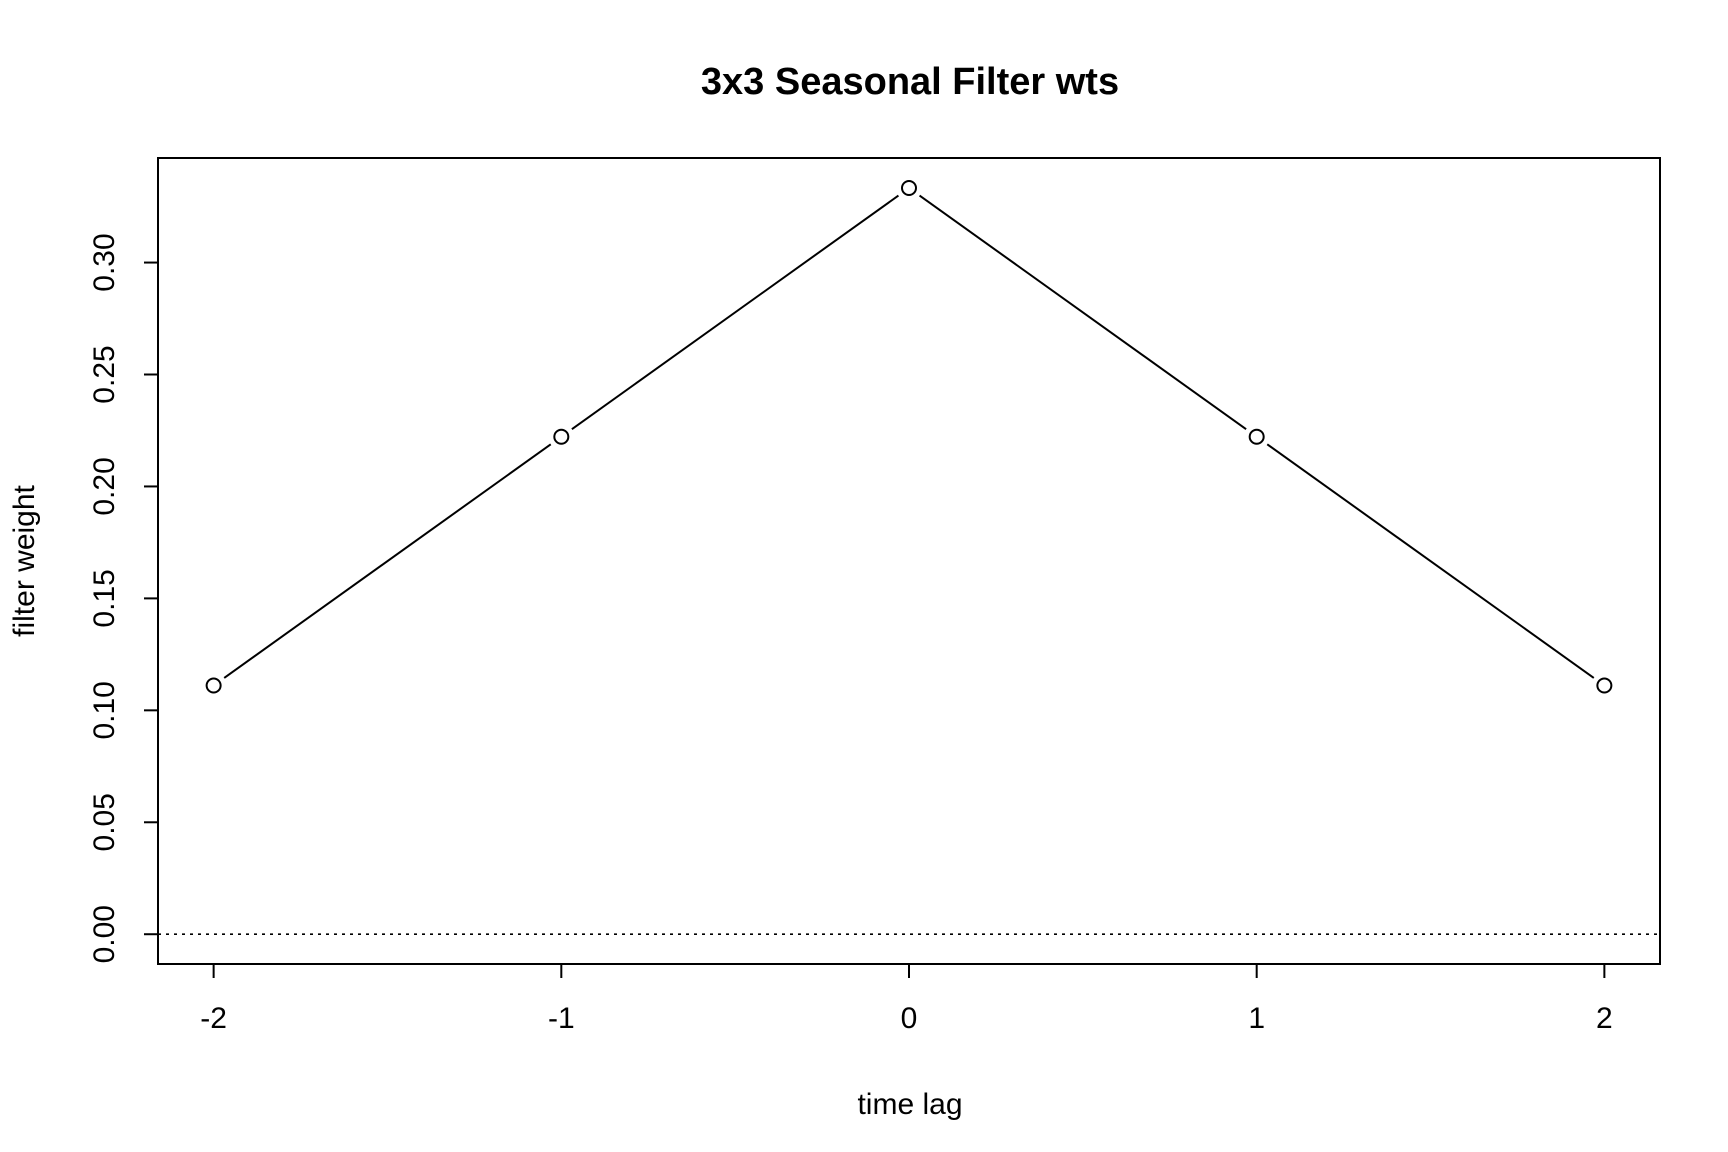  Describe the element at coordinates (561, 1018) in the screenshot. I see `x-tick-label: -1` at that location.